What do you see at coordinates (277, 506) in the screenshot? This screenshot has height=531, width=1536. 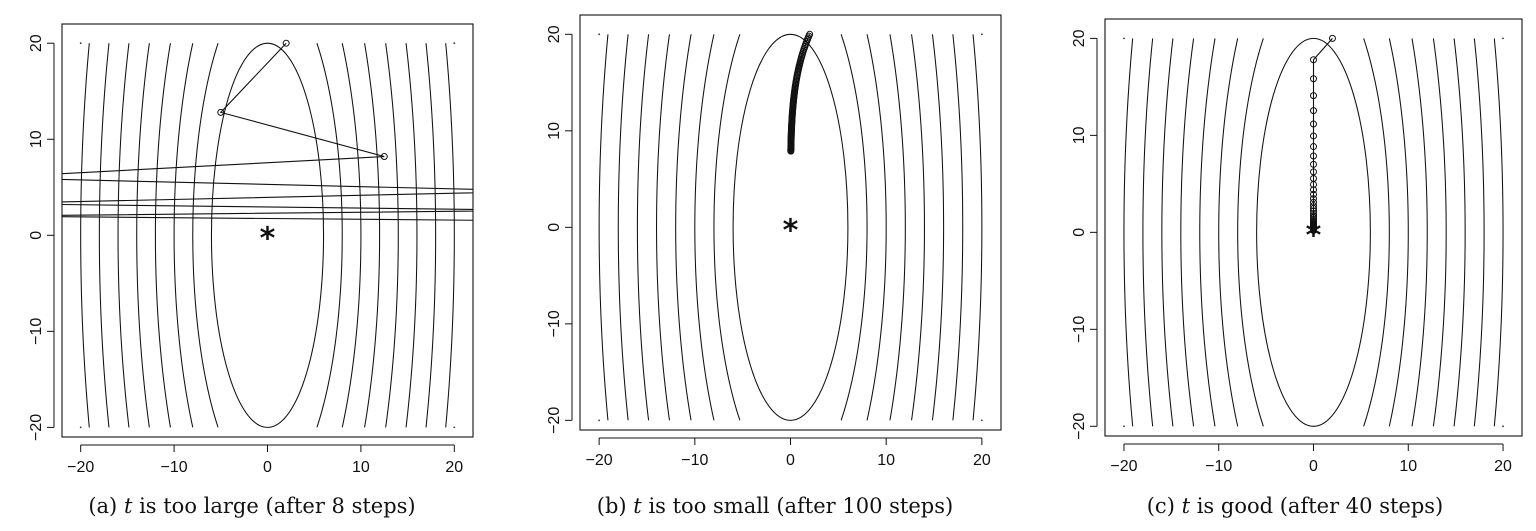 I see `caption-a-text: is too large (after 8 steps)` at bounding box center [277, 506].